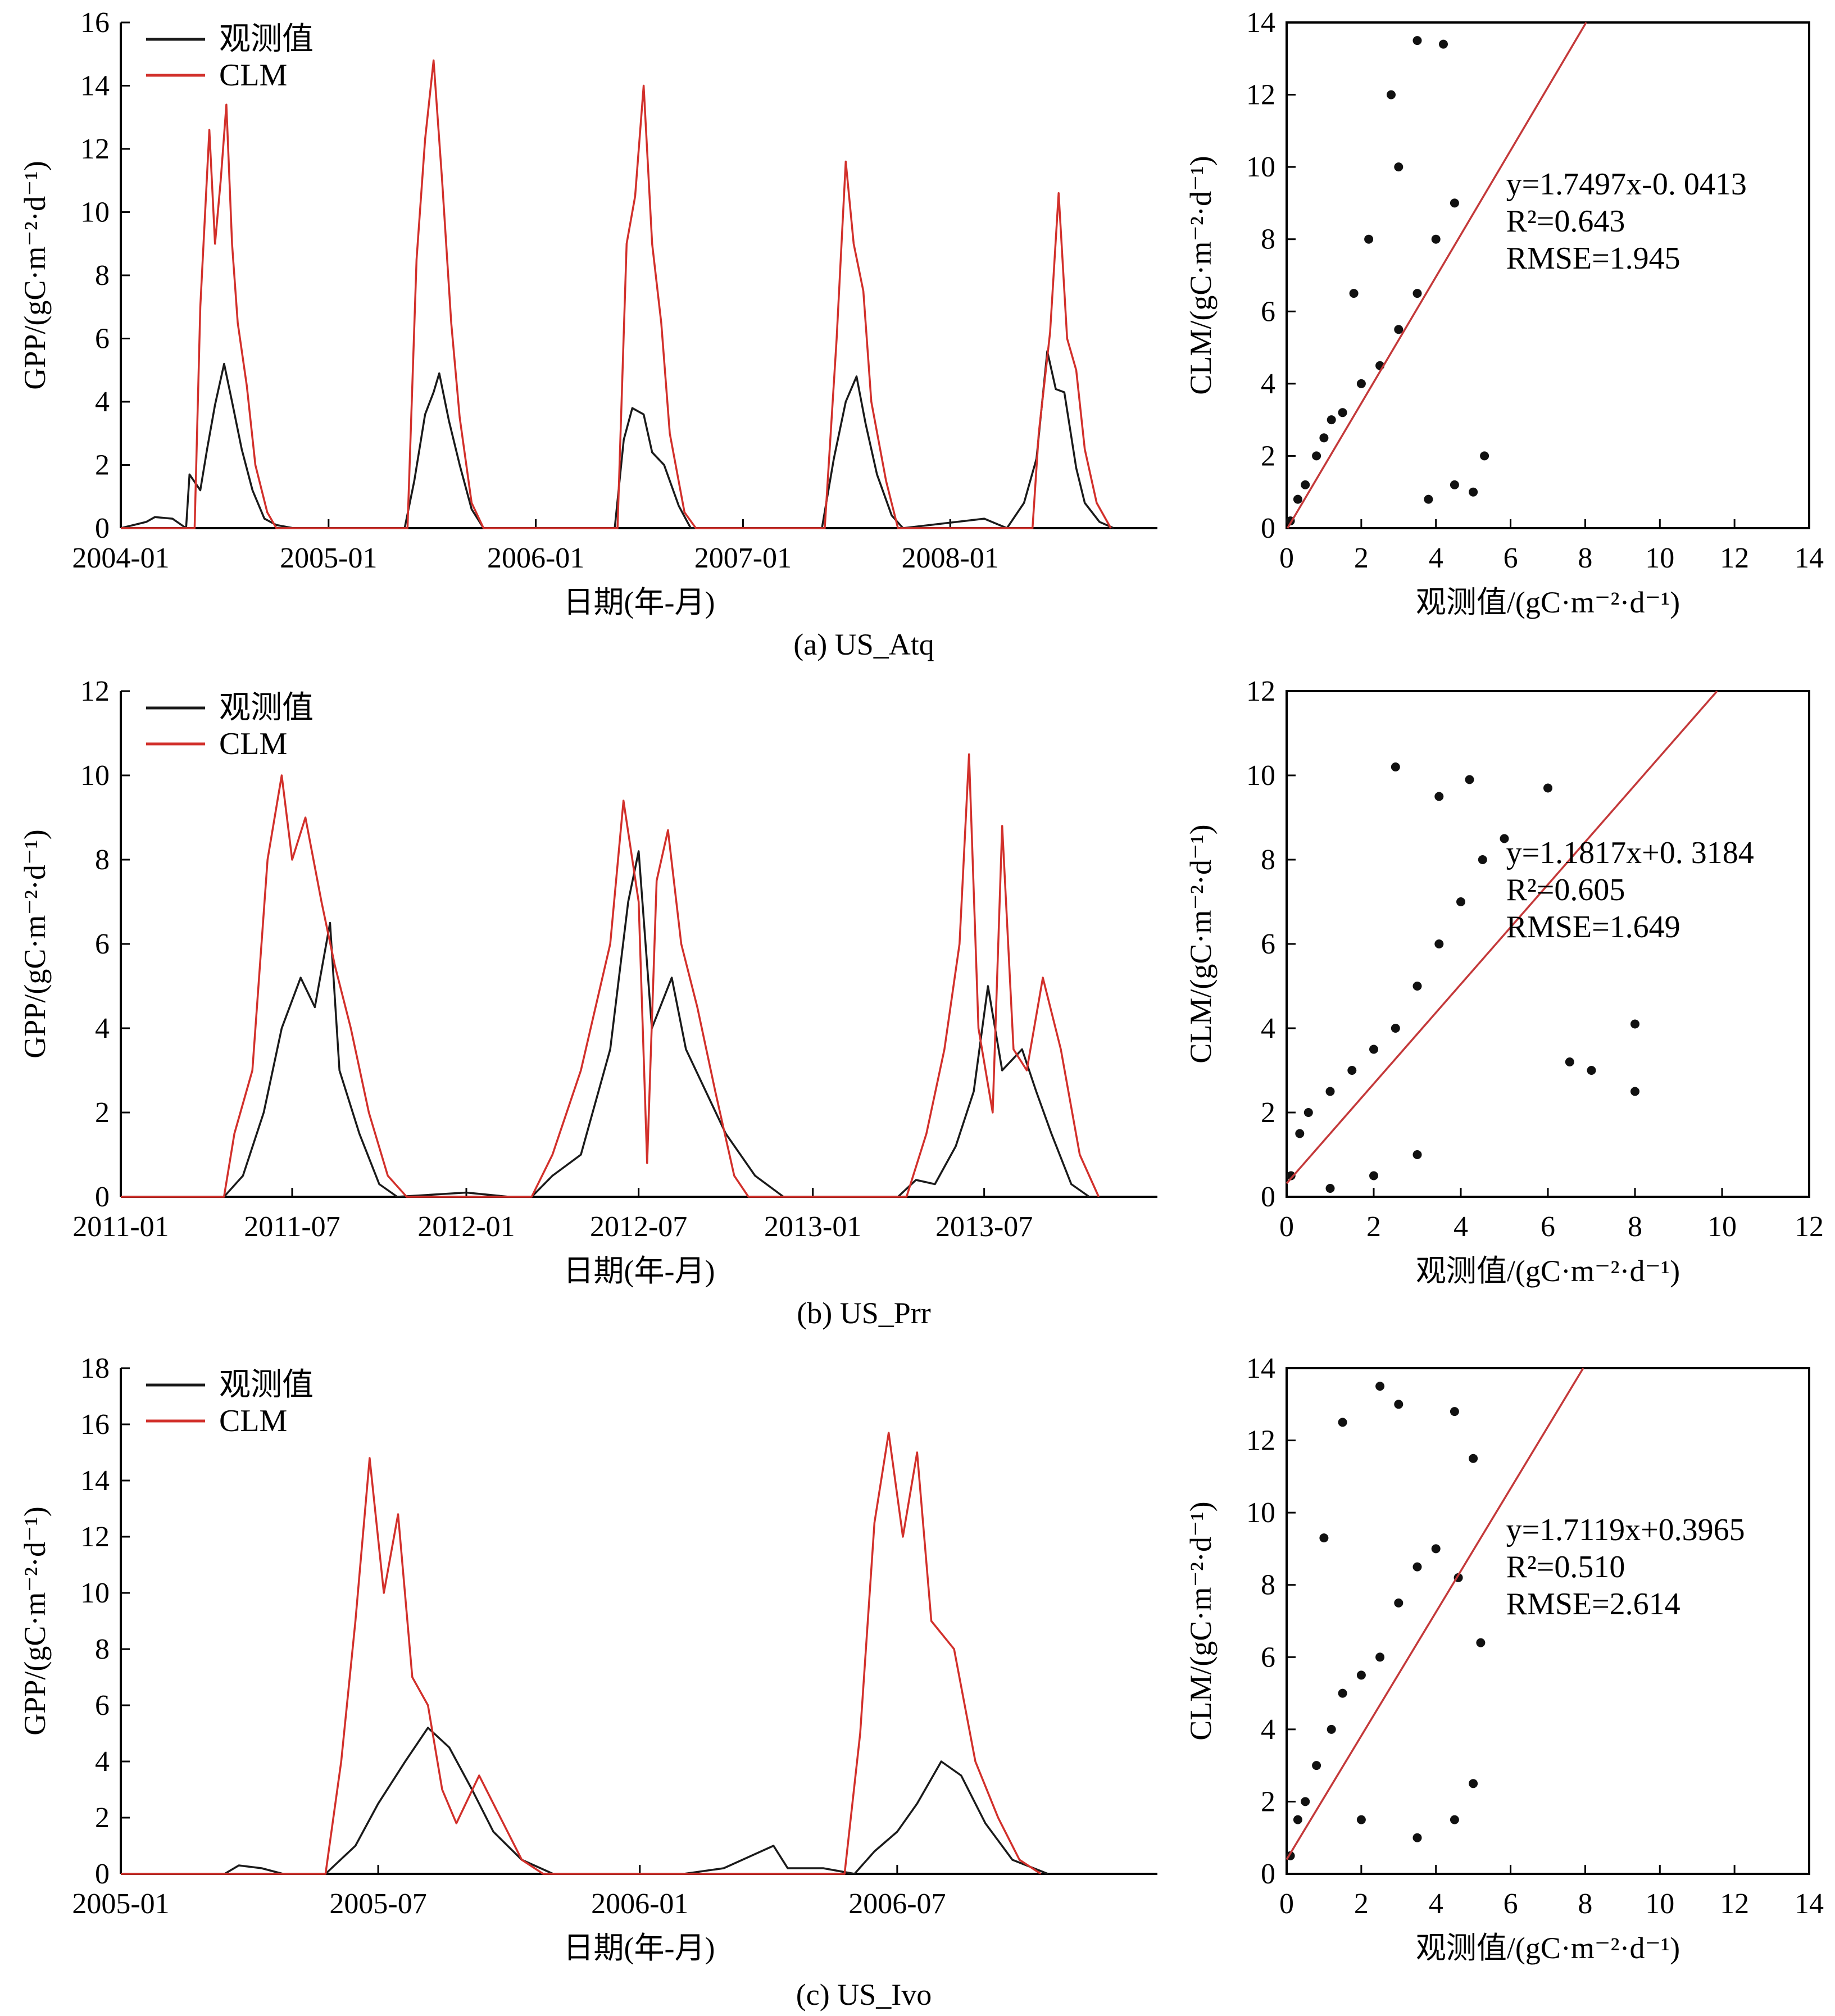 The height and width of the screenshot is (2016, 1835). Describe the element at coordinates (743, 558) in the screenshot. I see `x-tick-label: 2007-01` at that location.